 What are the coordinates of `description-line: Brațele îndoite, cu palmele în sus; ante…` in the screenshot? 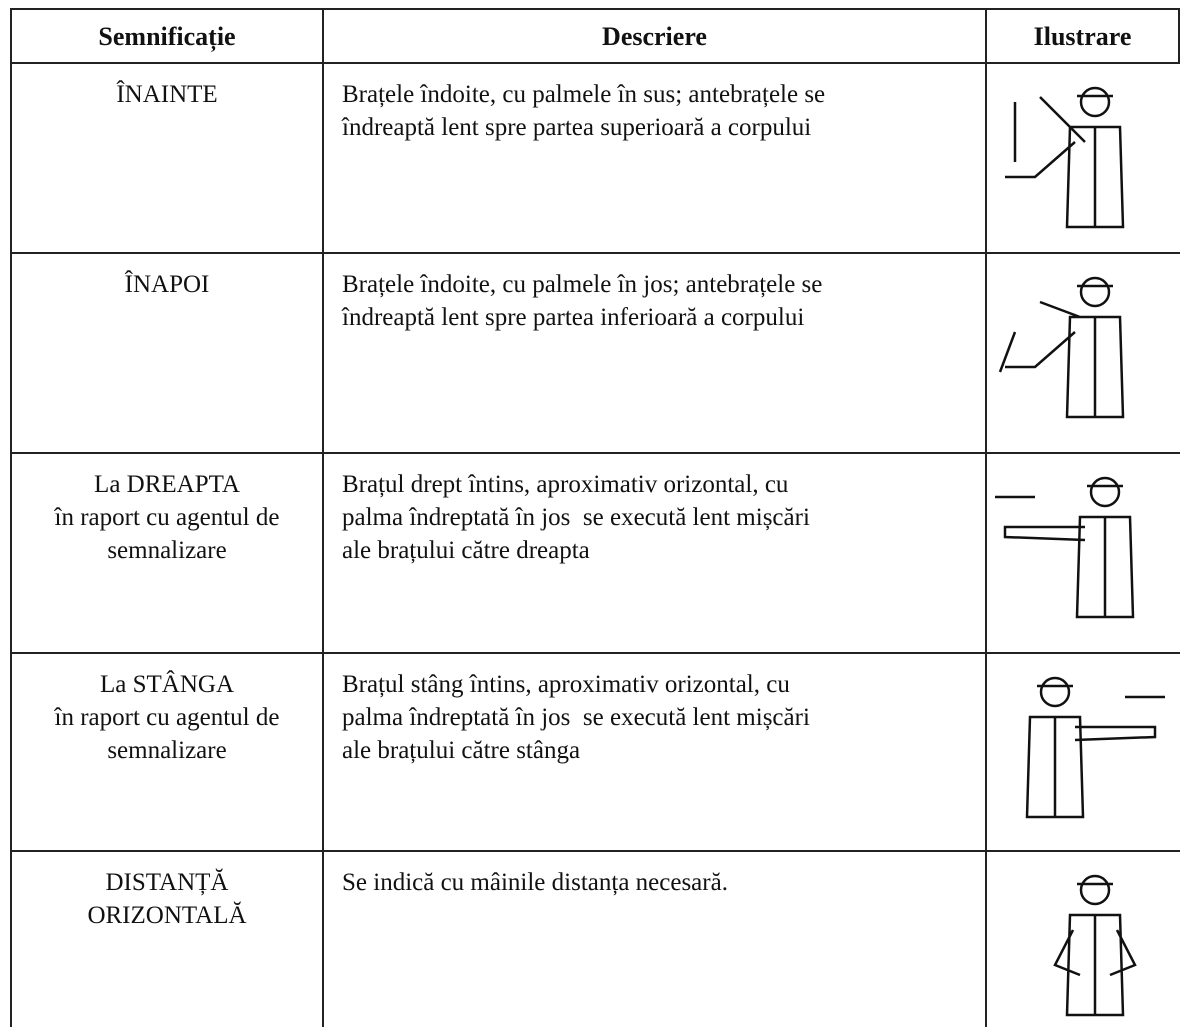 It's located at (584, 94).